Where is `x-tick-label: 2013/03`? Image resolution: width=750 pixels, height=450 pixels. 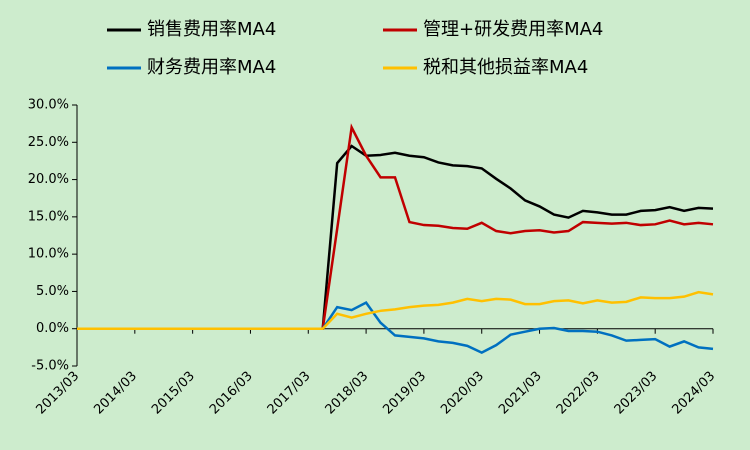
x-tick-label: 2013/03 is located at coordinates (58, 393).